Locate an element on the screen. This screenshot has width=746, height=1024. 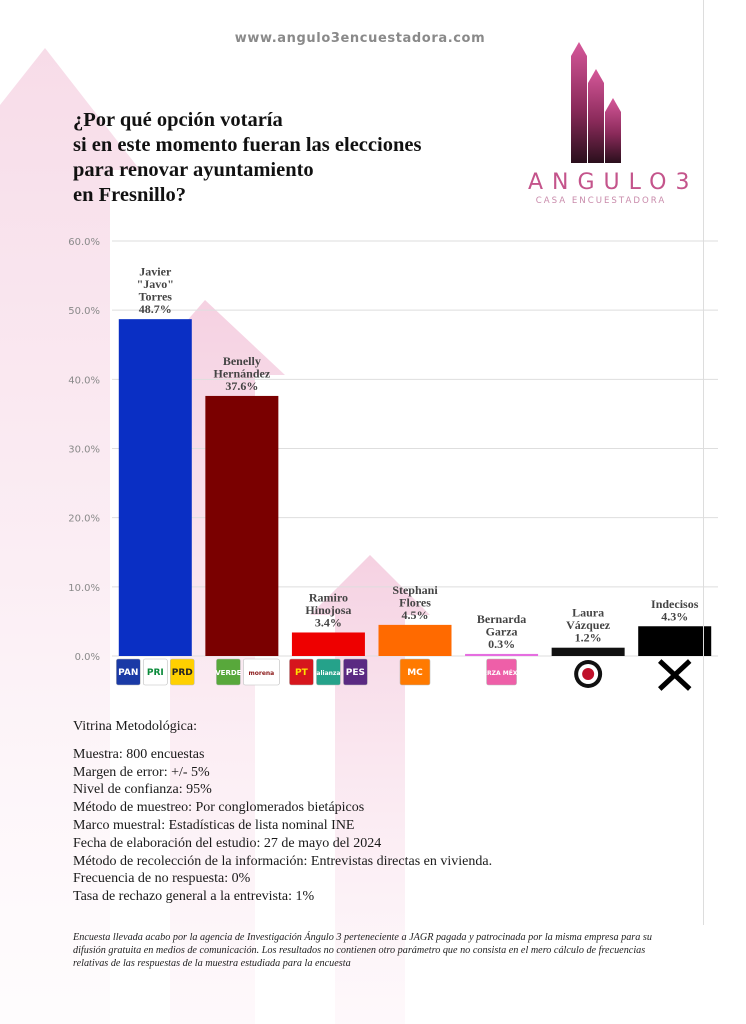
party-logo-label: PT is located at coordinates (302, 673).